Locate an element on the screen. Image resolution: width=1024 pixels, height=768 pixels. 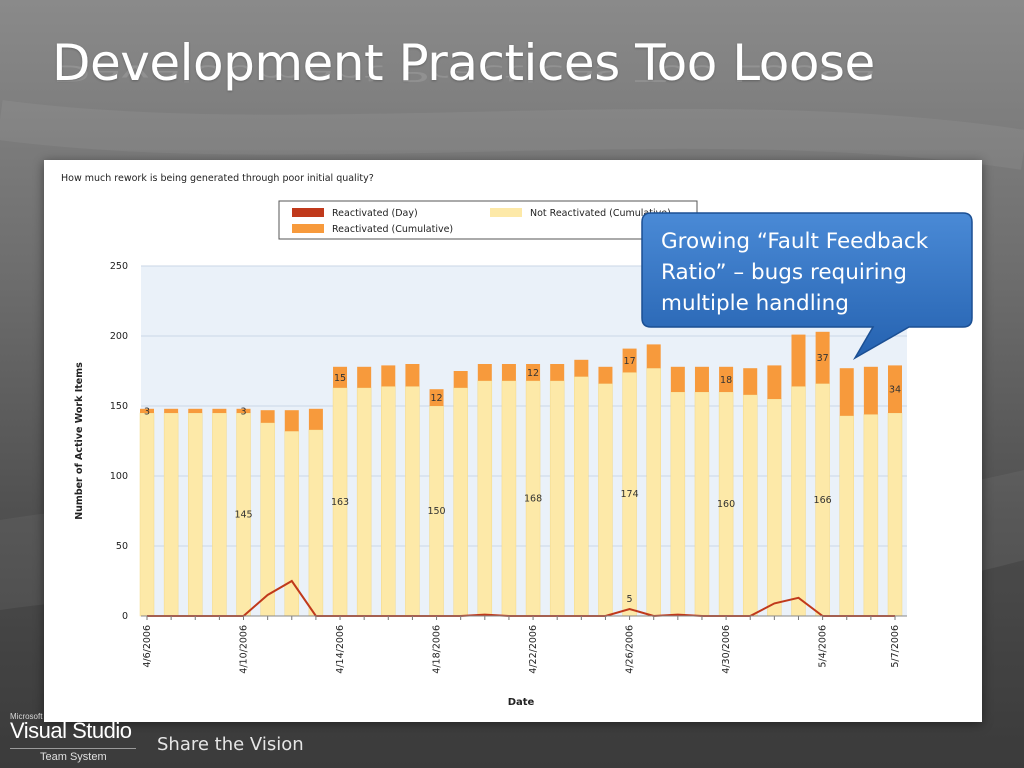
y-tick-label: 250 is located at coordinates (119, 266).